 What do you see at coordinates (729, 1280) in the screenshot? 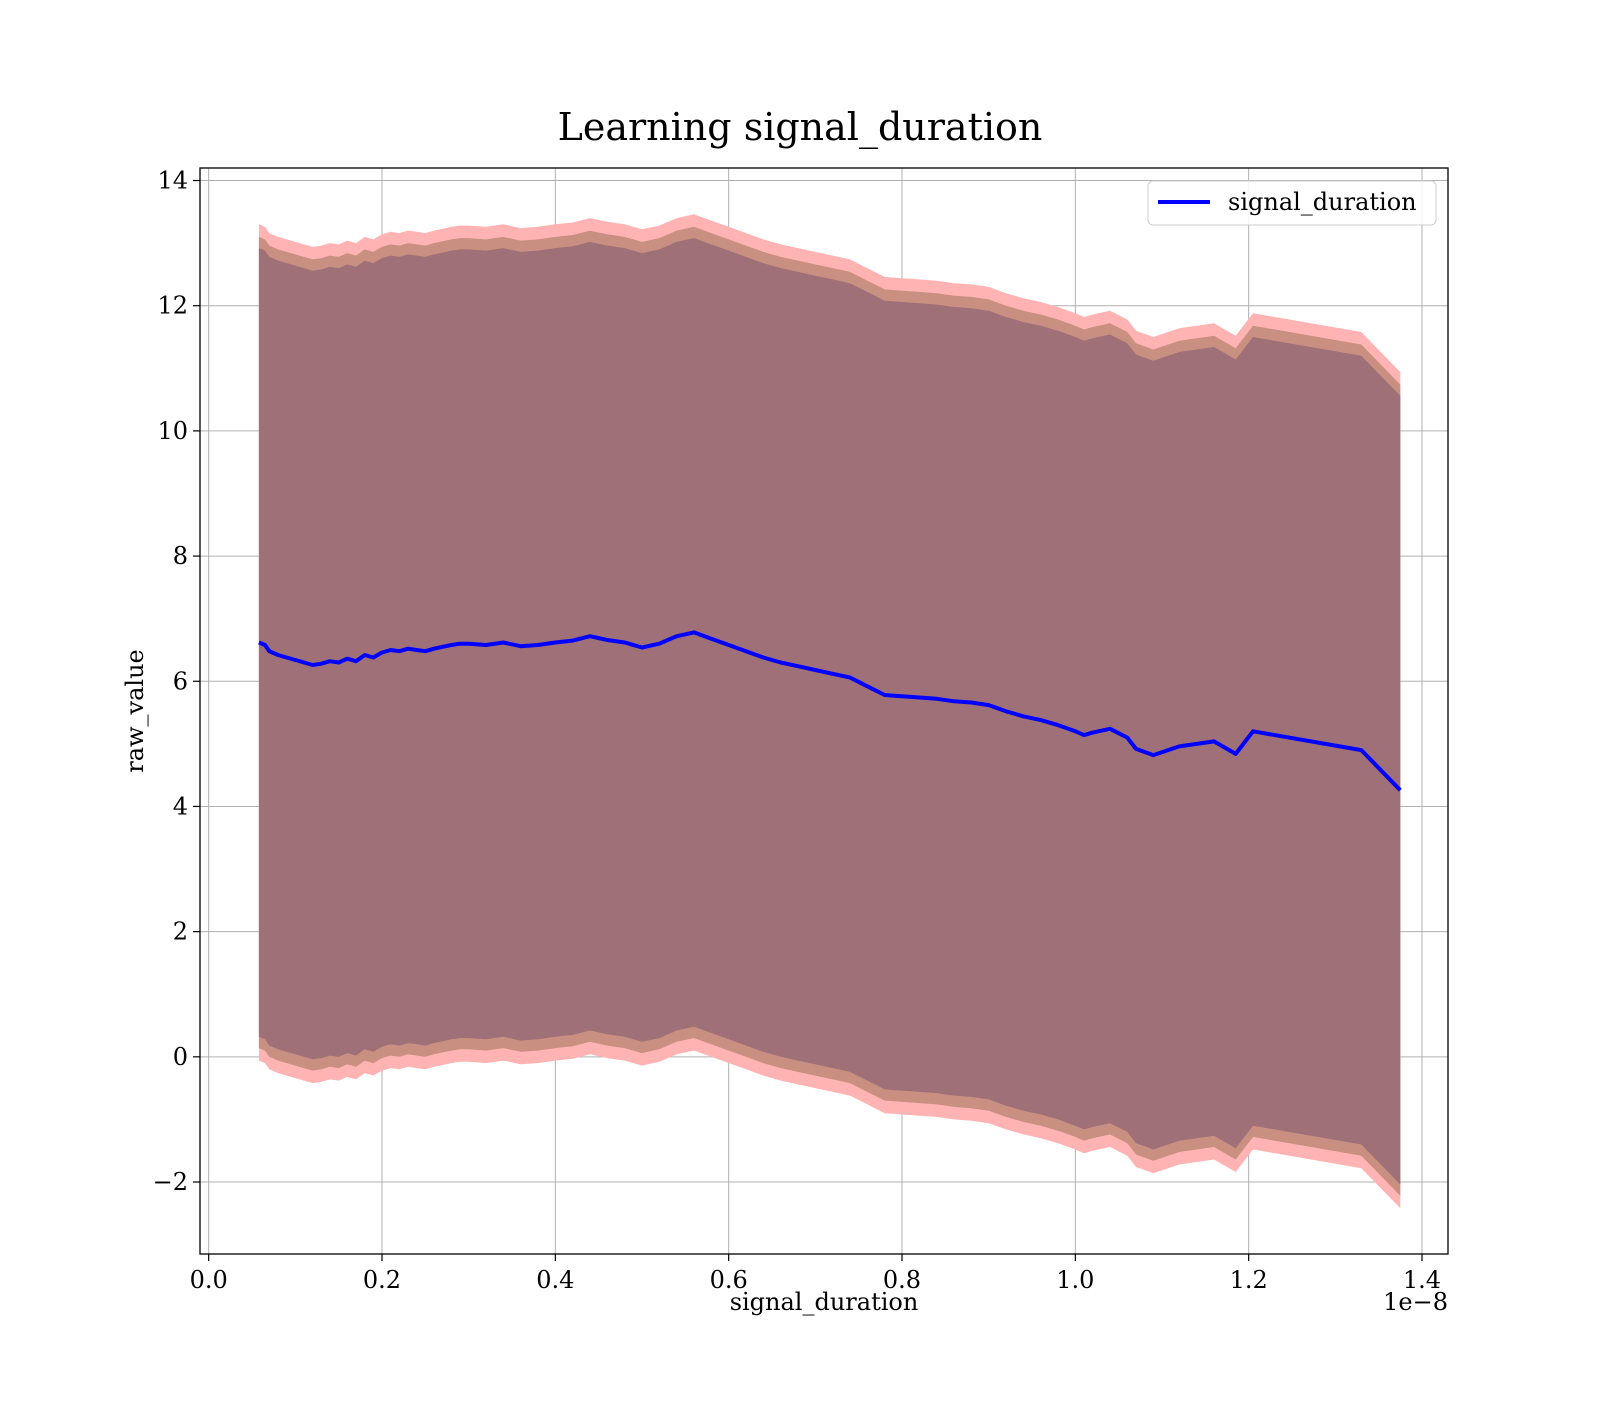
I see `x-tick-label: 0.6` at bounding box center [729, 1280].